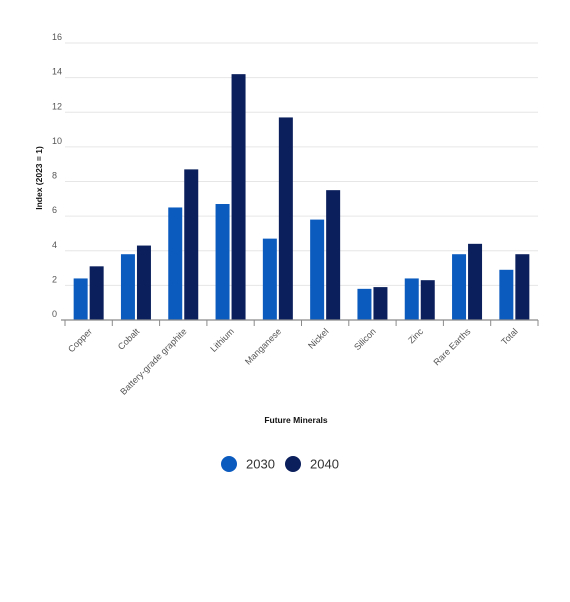  What do you see at coordinates (317, 269) in the screenshot?
I see `bar-2030-nickel` at bounding box center [317, 269].